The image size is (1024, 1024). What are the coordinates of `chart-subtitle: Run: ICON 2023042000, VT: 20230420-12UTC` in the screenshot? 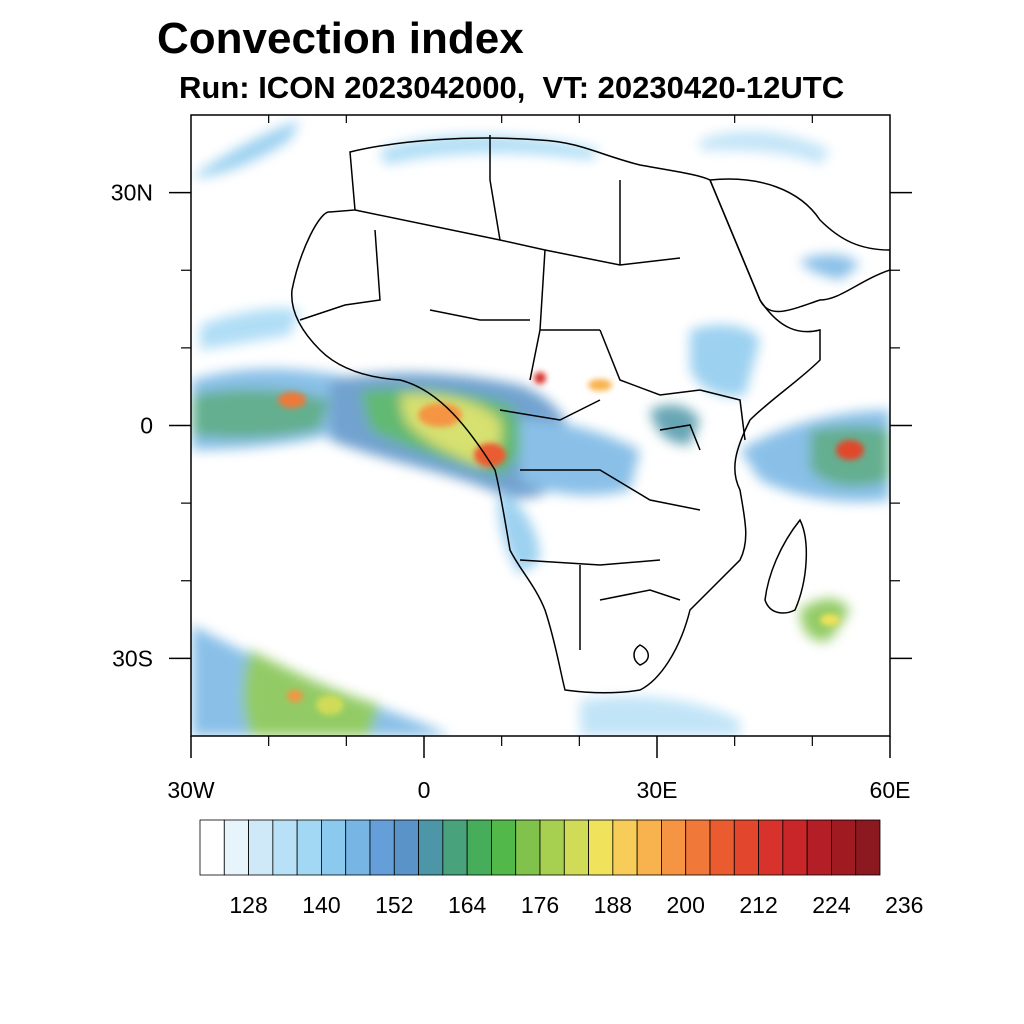 It's located at (512, 87).